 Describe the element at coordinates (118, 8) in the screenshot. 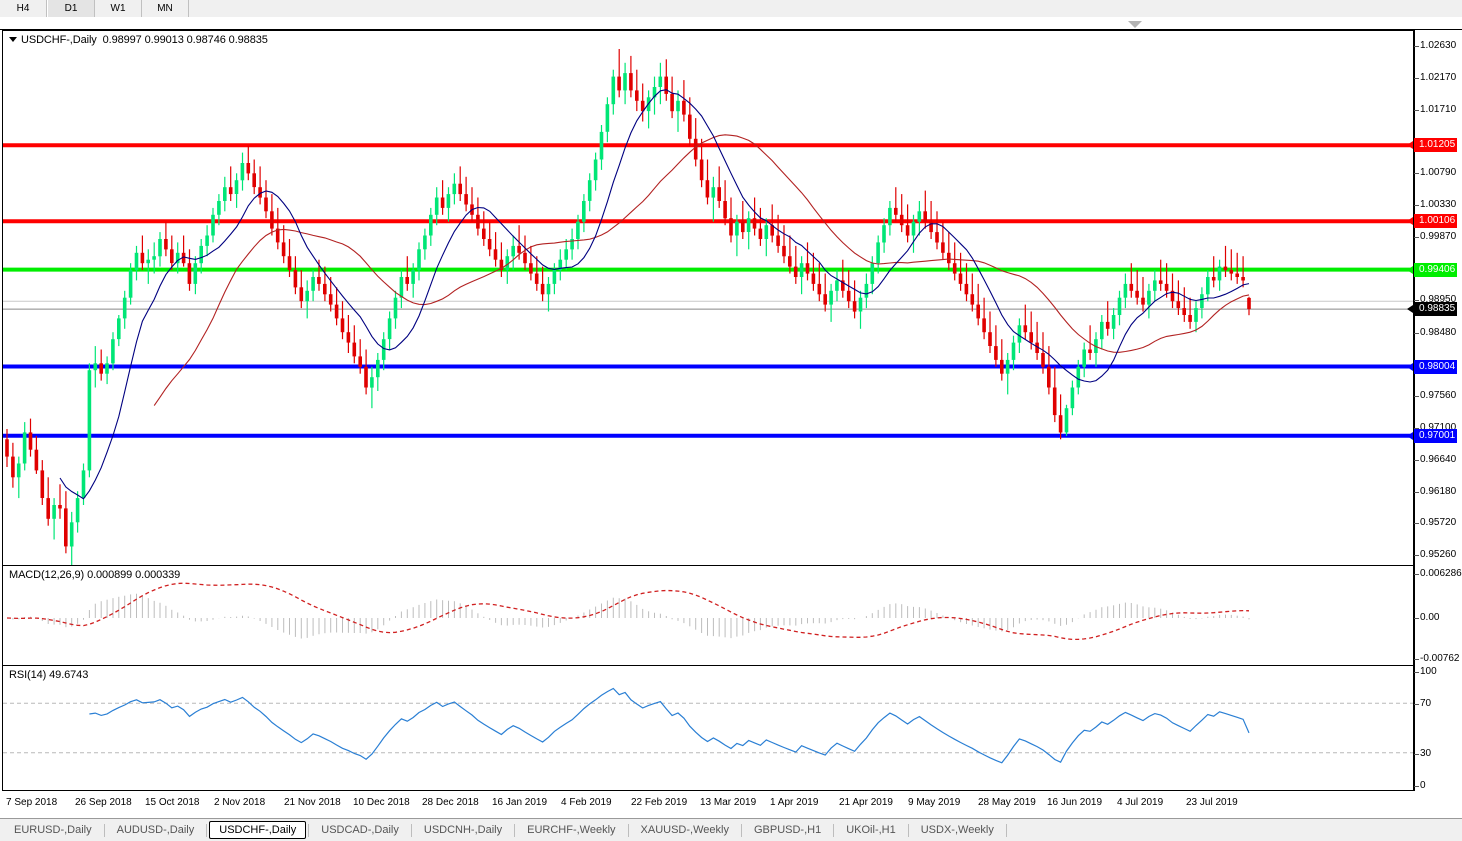

I see `timeframe-w1: W1` at that location.